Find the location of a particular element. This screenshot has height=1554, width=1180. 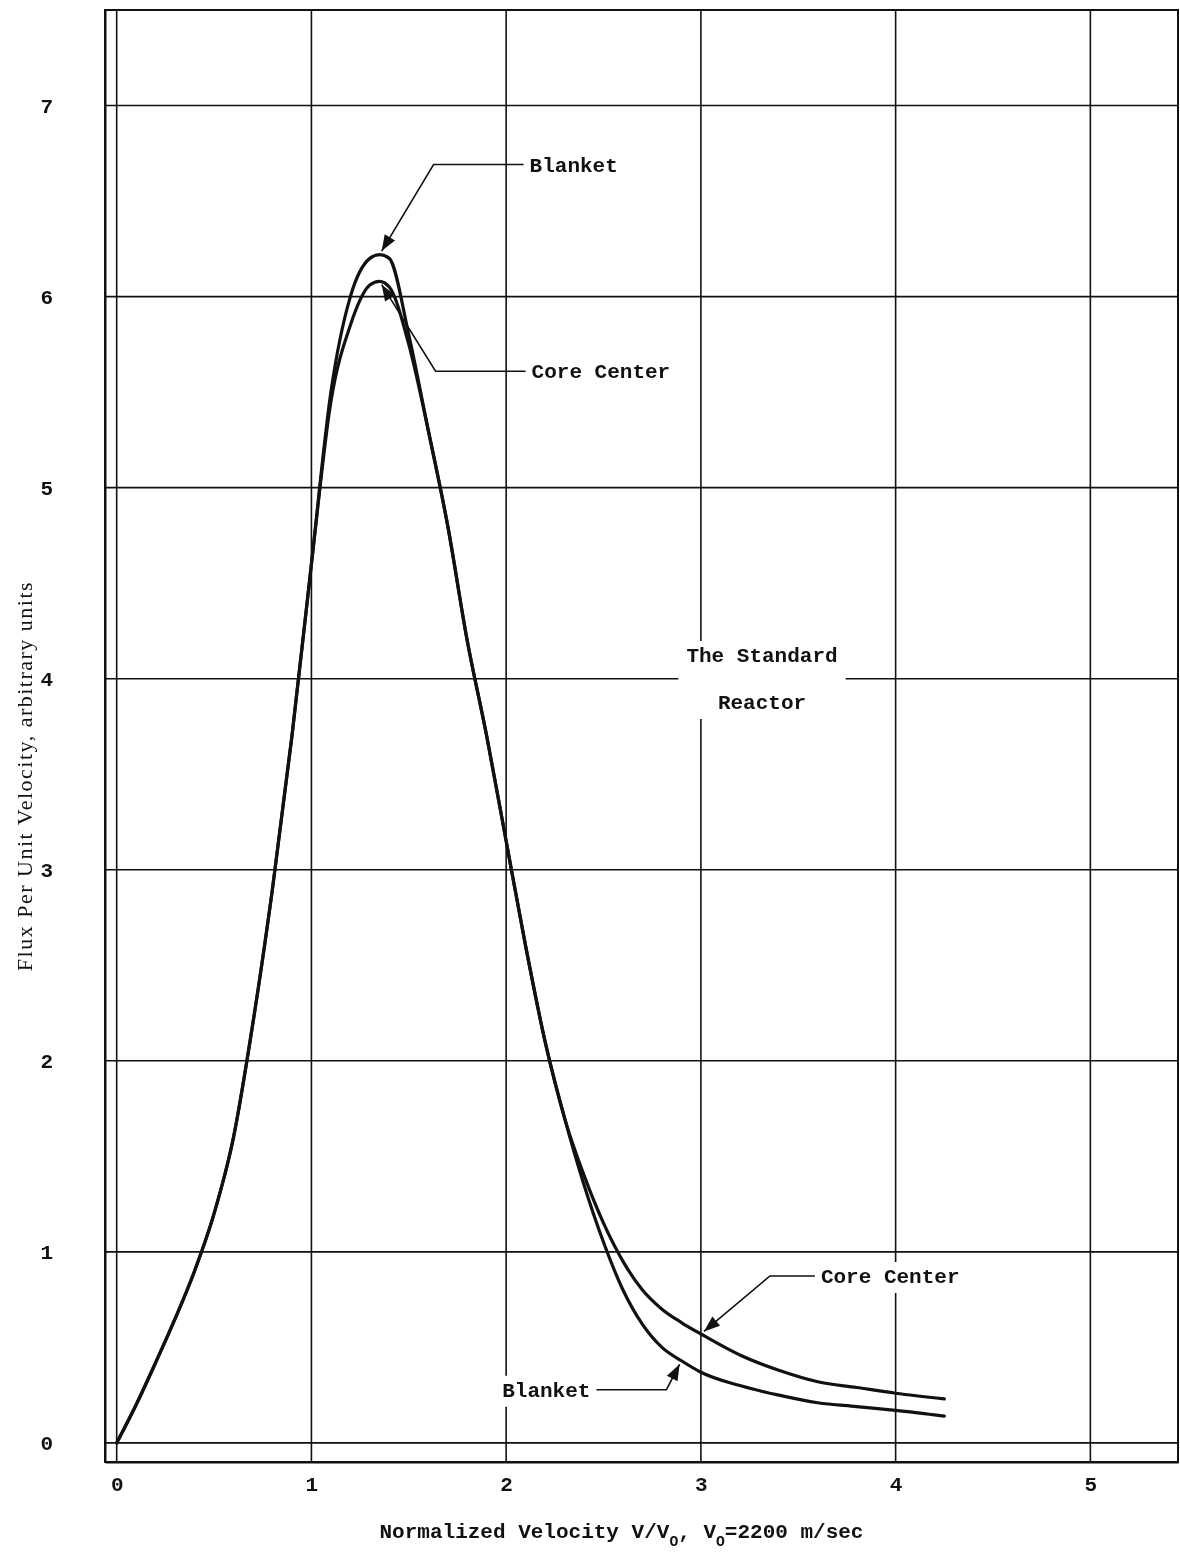

x-tick-label: 0 is located at coordinates (117, 1485).